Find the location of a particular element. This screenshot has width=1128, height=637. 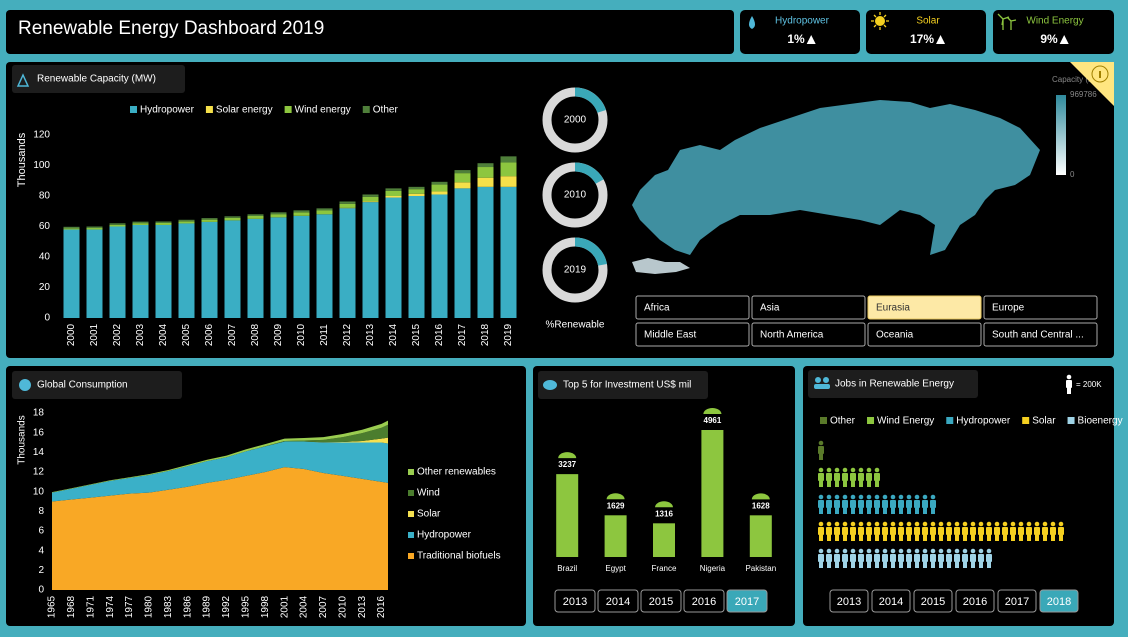

x-tick-label: 2017 is located at coordinates (462, 334).